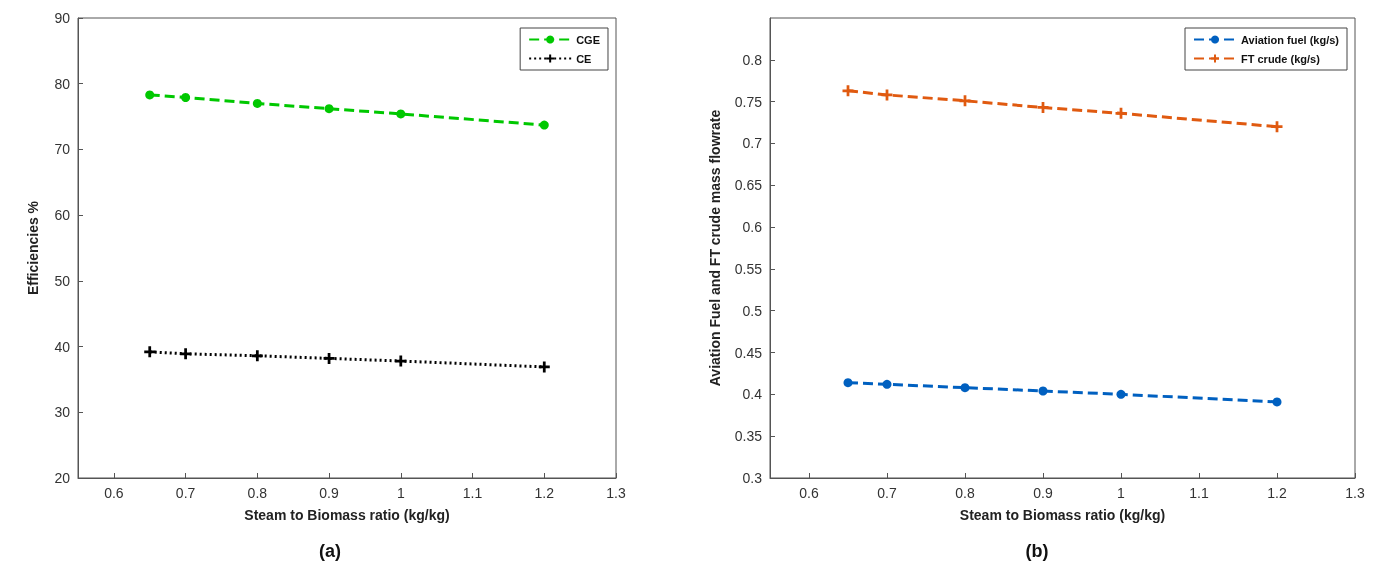  Describe the element at coordinates (62, 149) in the screenshot. I see `y-tick-label: 70` at that location.